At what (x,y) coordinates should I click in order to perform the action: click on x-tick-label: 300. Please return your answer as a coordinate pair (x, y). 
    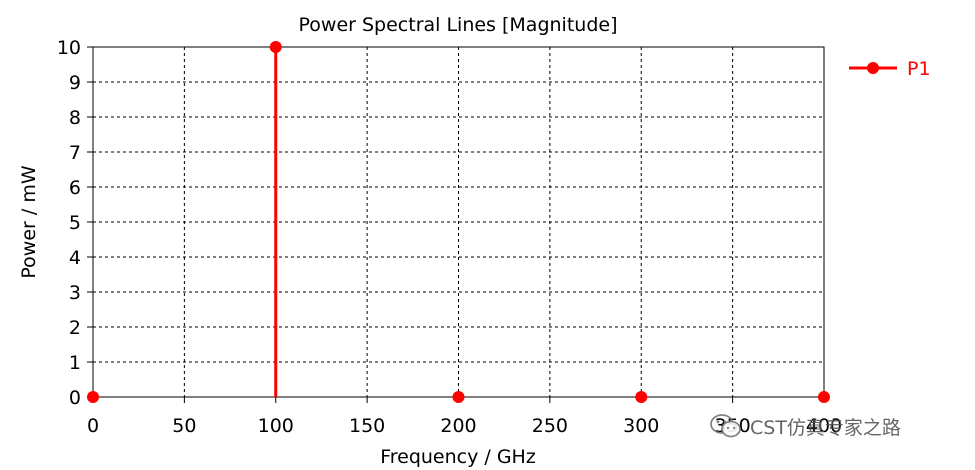
    Looking at the image, I should click on (641, 426).